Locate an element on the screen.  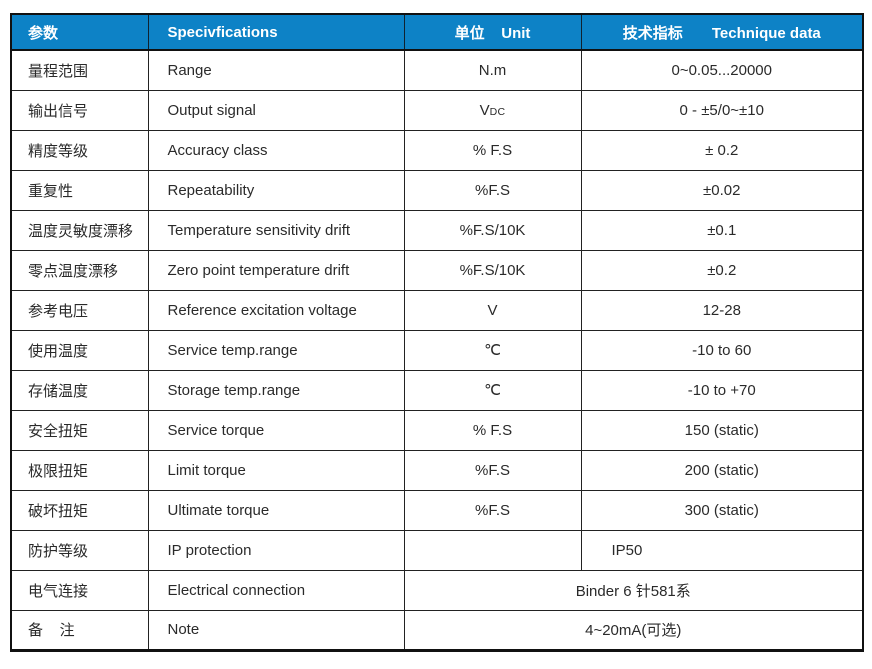
table-row-storage-temp: 存储温度 Storage temp.range ℃ -10 to +70 is located at coordinates (437, 390).